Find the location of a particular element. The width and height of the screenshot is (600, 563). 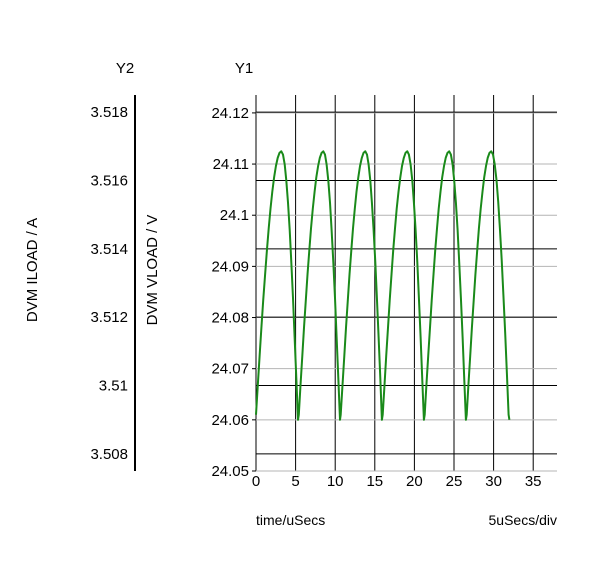

y1-tick-label: 24.1 is located at coordinates (234, 215).